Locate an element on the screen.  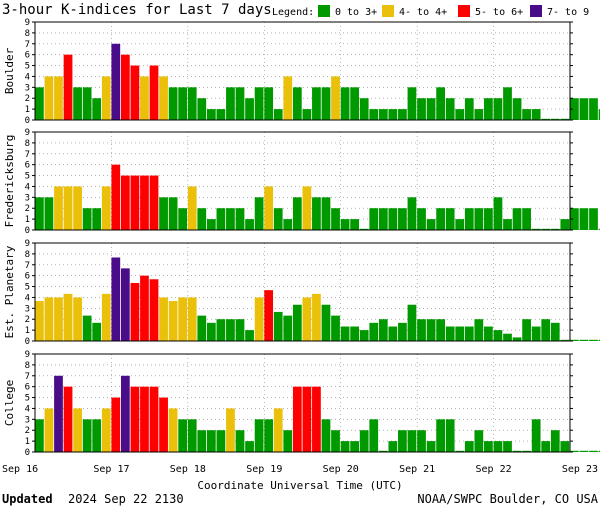
station-label: Est. Planetary is located at coordinates (9, 291).